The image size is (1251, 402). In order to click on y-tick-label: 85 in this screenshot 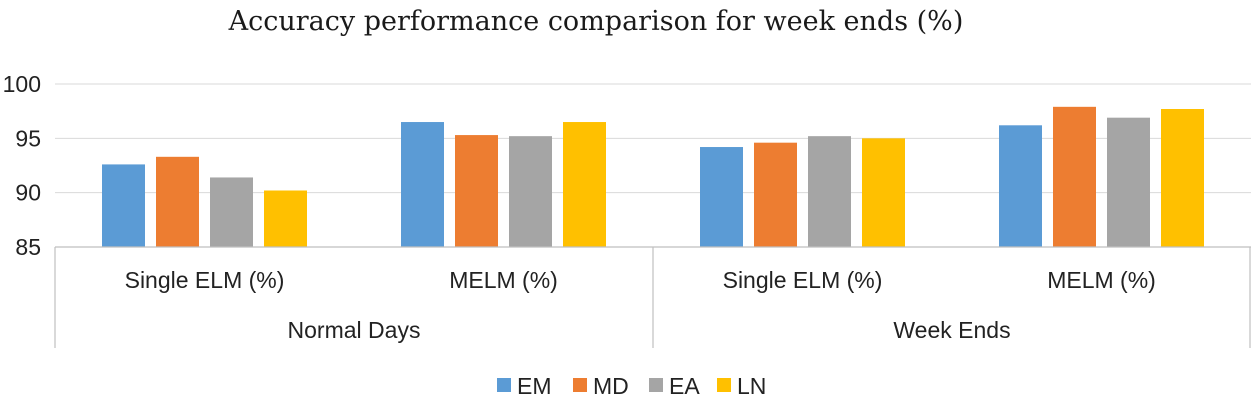, I will do `click(28, 247)`.